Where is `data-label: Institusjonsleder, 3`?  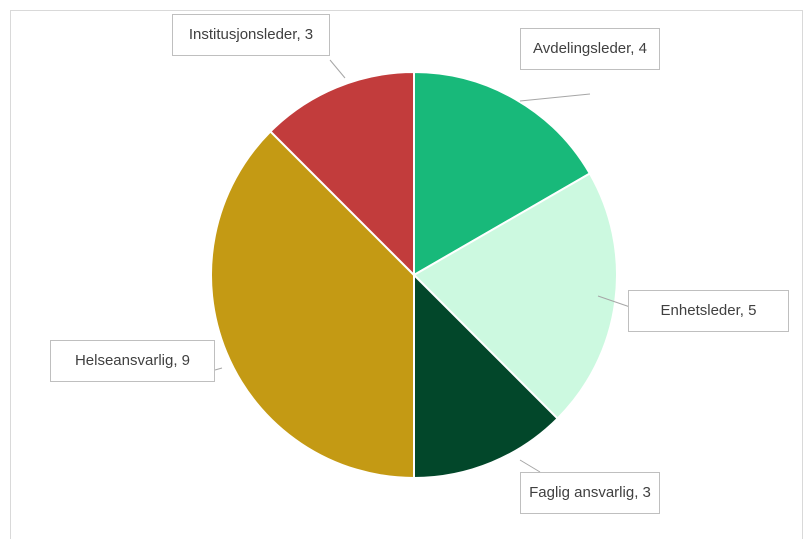 data-label: Institusjonsleder, 3 is located at coordinates (251, 35).